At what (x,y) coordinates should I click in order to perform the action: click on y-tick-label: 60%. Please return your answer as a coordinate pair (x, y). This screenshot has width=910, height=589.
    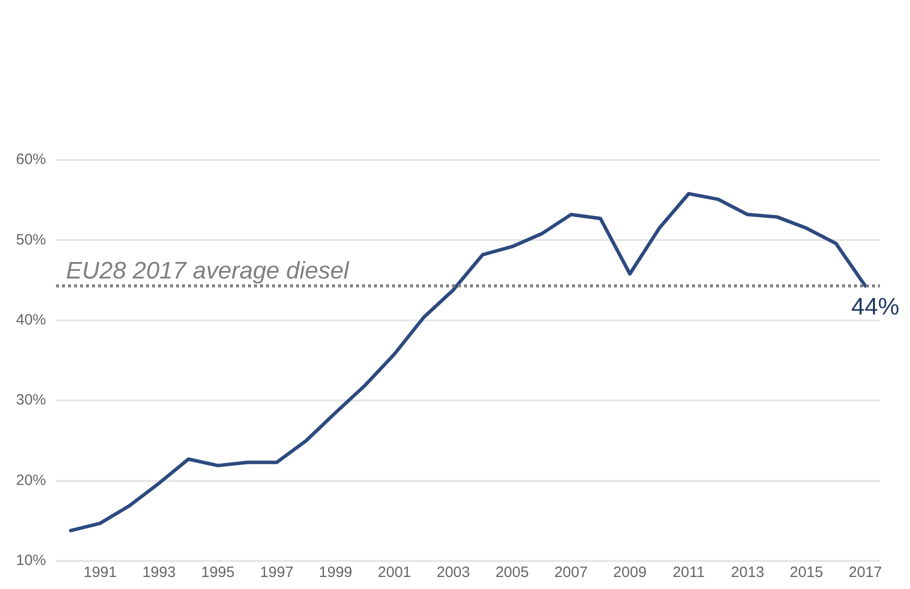
    Looking at the image, I should click on (31, 159).